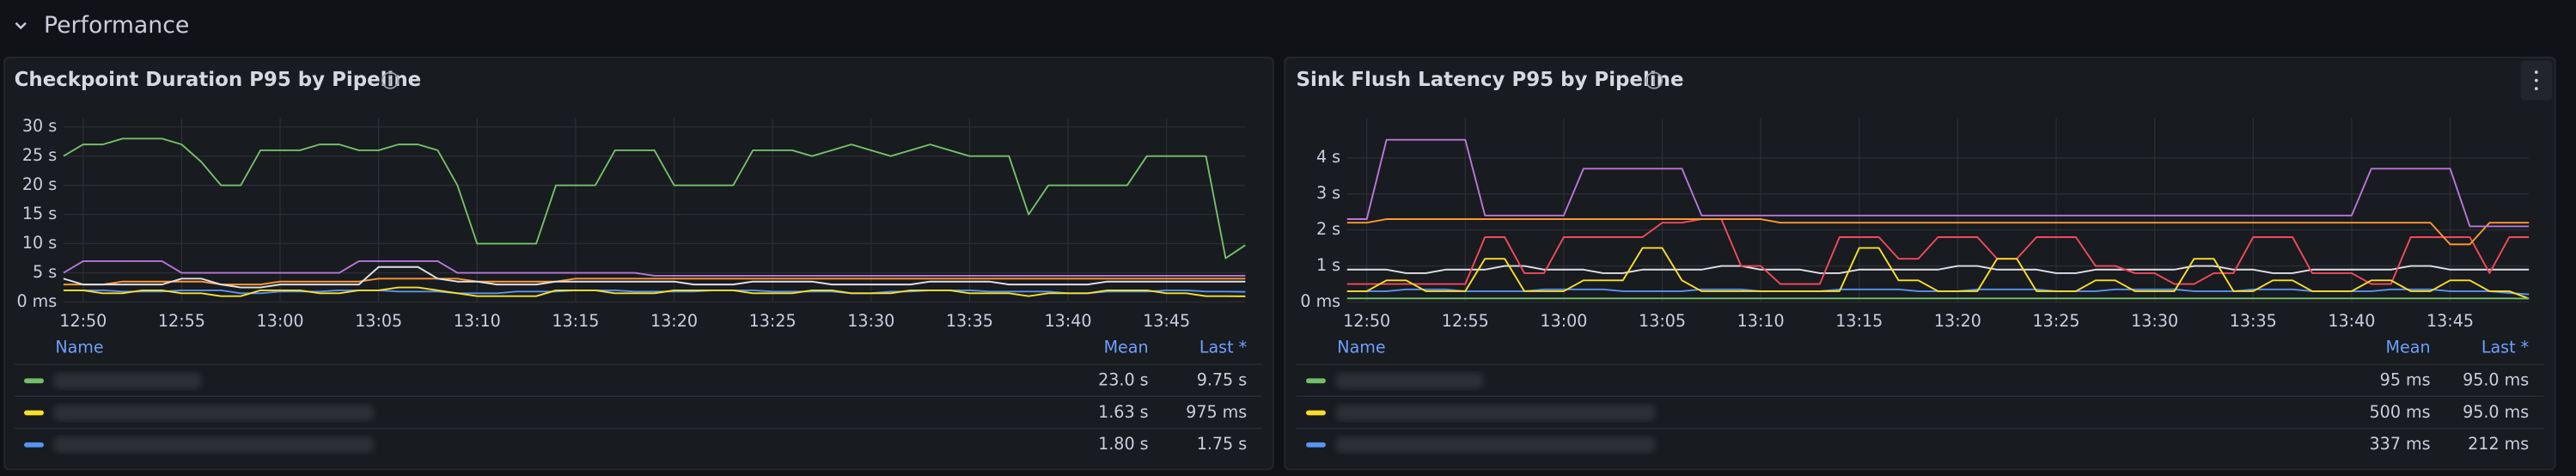 The height and width of the screenshot is (476, 2576). What do you see at coordinates (1328, 229) in the screenshot?
I see `y-tick-label: 2 s` at bounding box center [1328, 229].